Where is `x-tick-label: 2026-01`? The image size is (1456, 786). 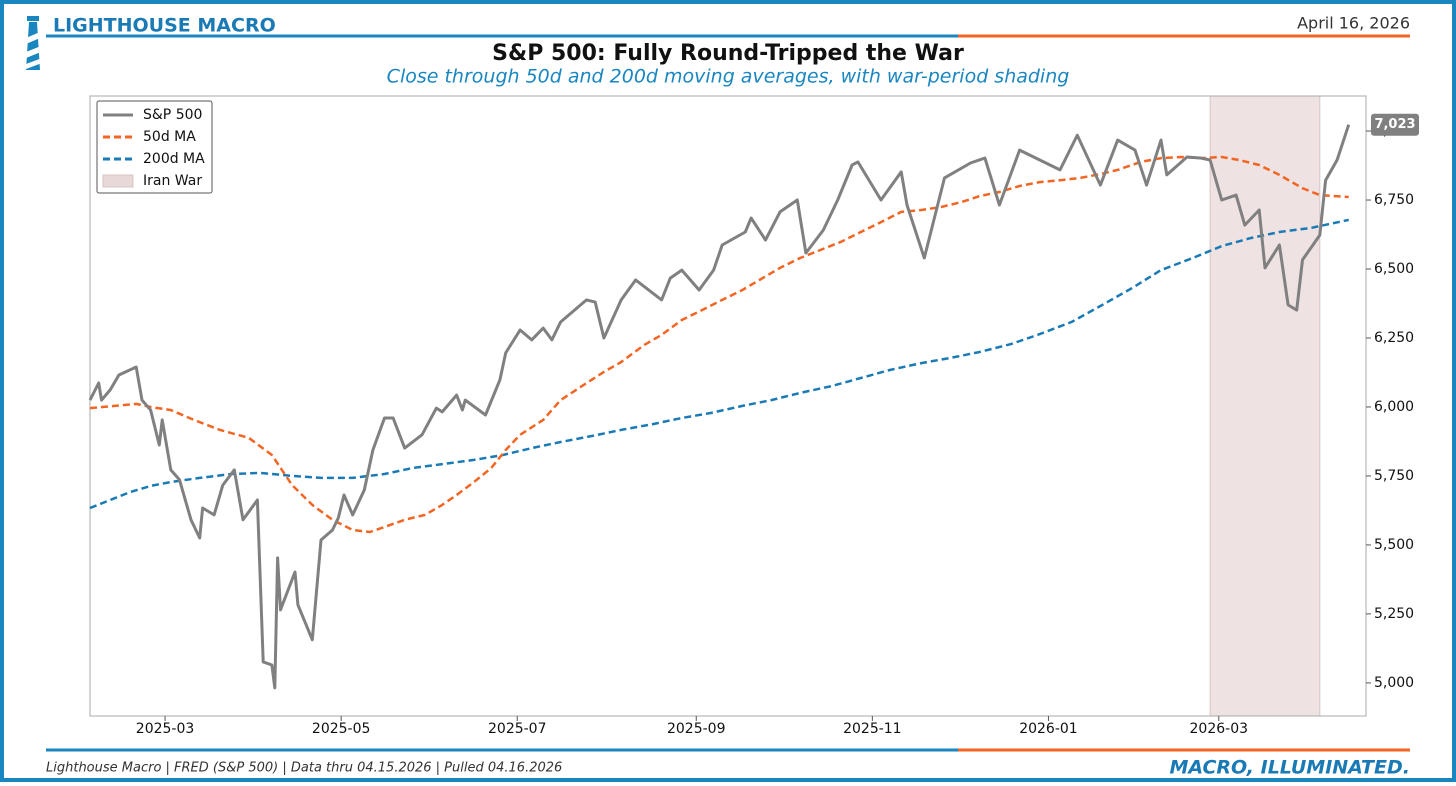
x-tick-label: 2026-01 is located at coordinates (1048, 729).